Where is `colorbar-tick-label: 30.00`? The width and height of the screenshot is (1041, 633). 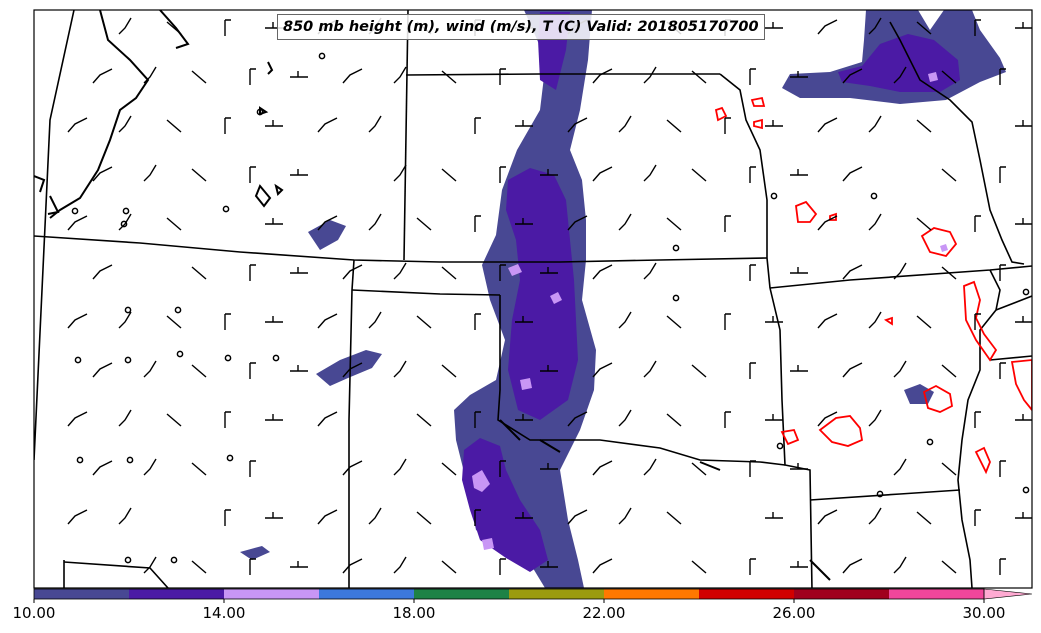 colorbar-tick-label: 30.00 is located at coordinates (984, 613).